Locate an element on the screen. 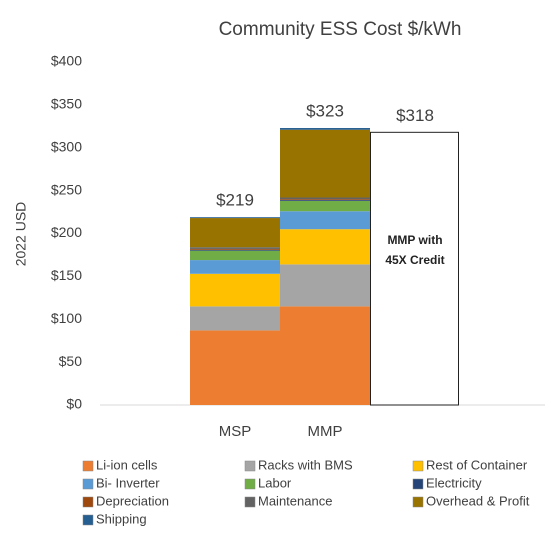  legend-label: Shipping is located at coordinates (121, 518).